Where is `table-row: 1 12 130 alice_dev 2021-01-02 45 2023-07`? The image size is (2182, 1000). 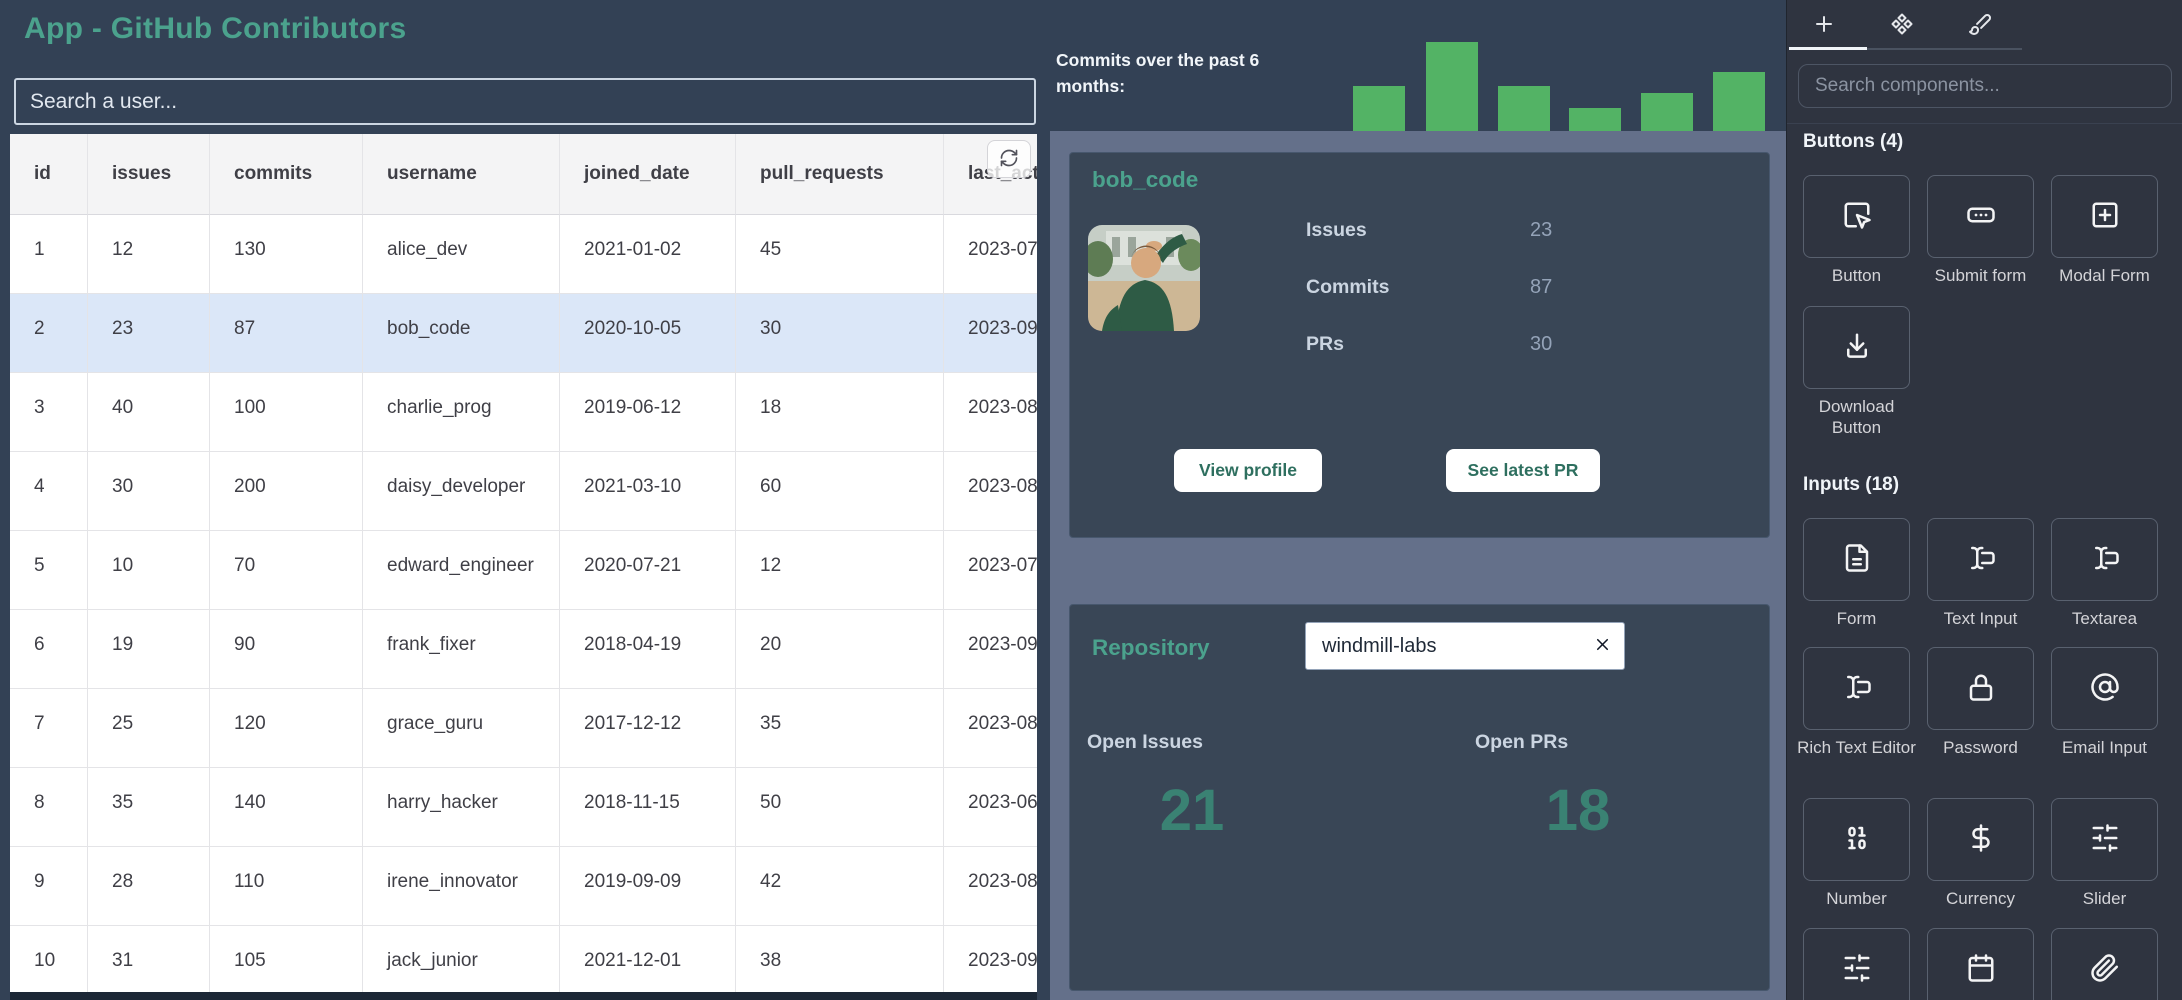
table-row: 1 12 130 alice_dev 2021-01-02 45 2023-07 is located at coordinates (523, 254).